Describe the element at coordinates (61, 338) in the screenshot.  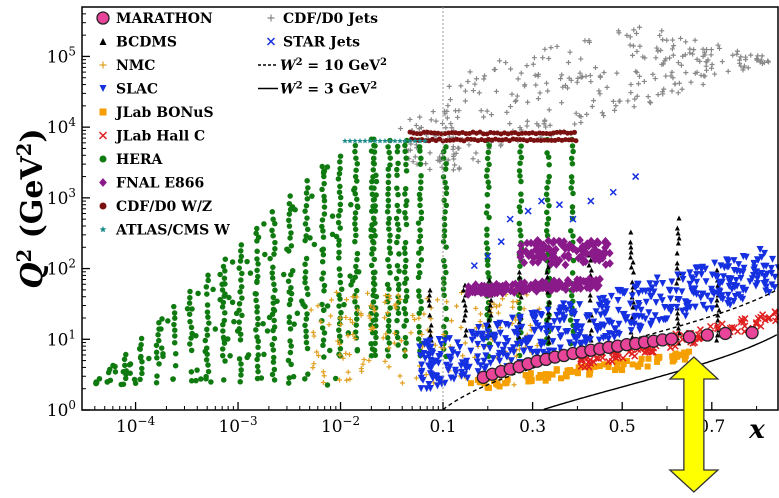
I see `y-tick-label: 10¹` at that location.